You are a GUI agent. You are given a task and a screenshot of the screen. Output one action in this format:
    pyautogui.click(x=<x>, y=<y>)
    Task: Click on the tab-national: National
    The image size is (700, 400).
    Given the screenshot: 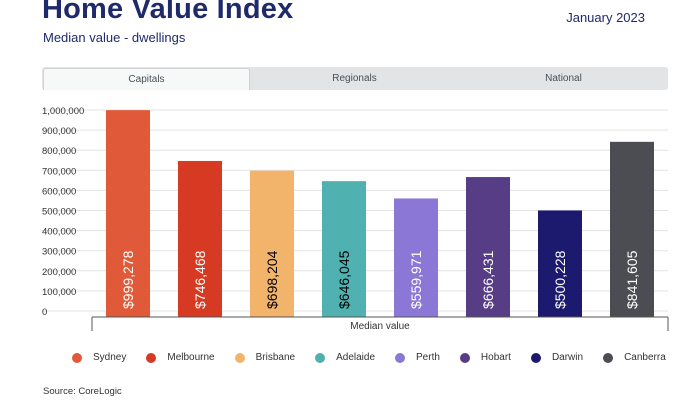 What is the action you would take?
    pyautogui.click(x=563, y=78)
    